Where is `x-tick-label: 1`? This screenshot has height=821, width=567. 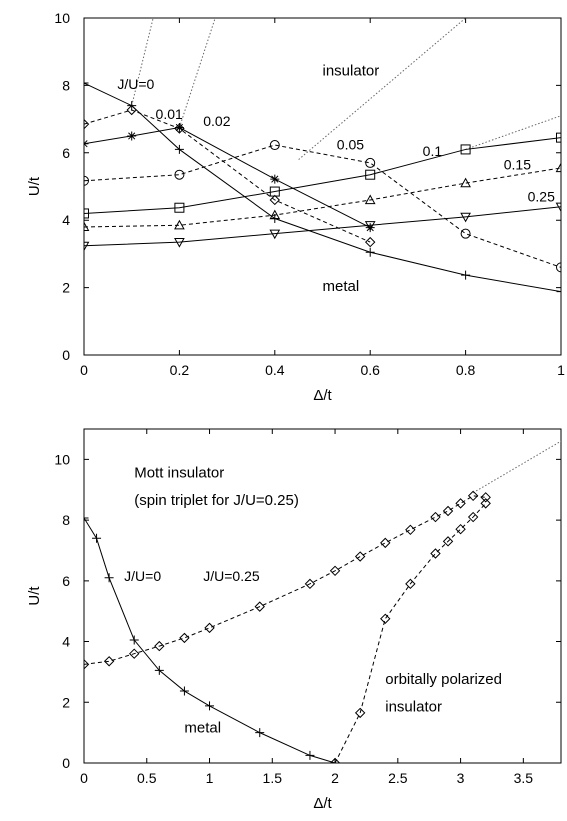
x-tick-label: 1 is located at coordinates (561, 370).